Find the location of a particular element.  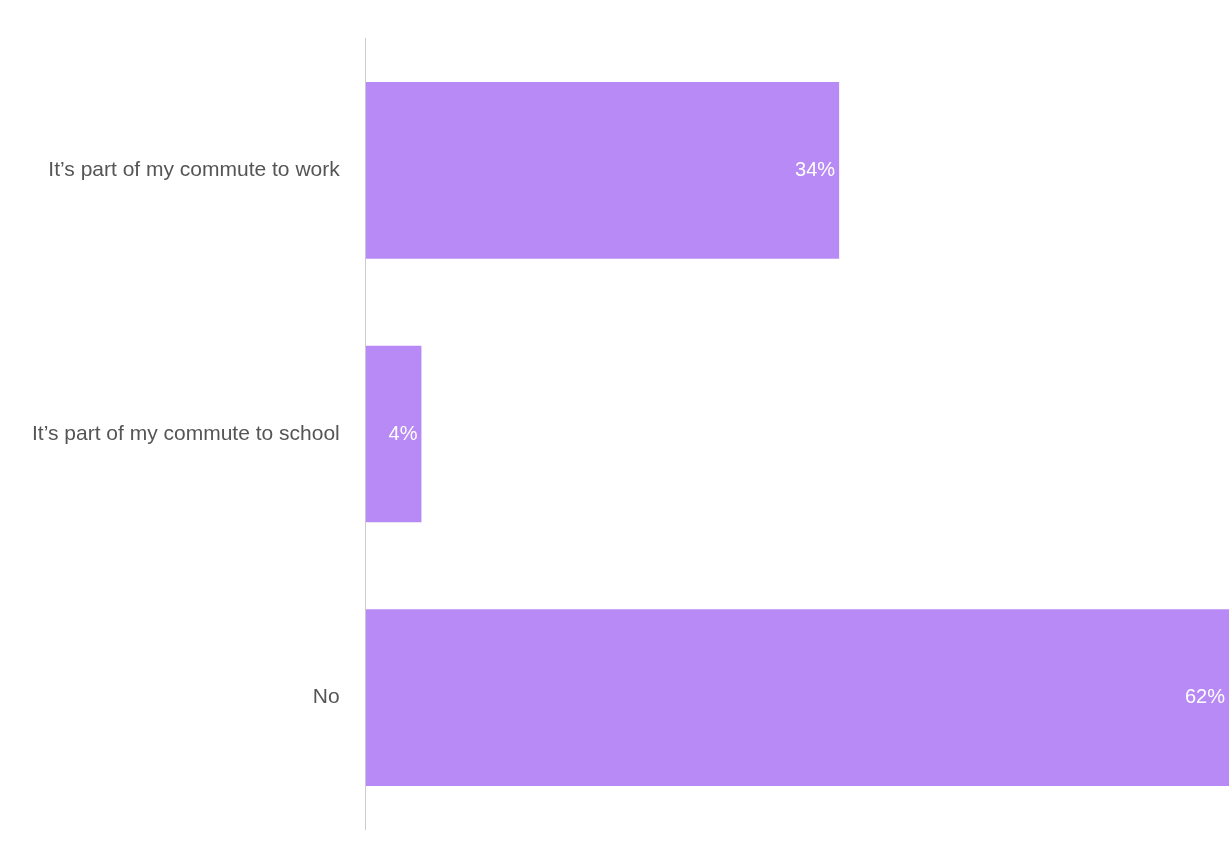

y-tick-label: It’s part of my commute to work is located at coordinates (194, 169).